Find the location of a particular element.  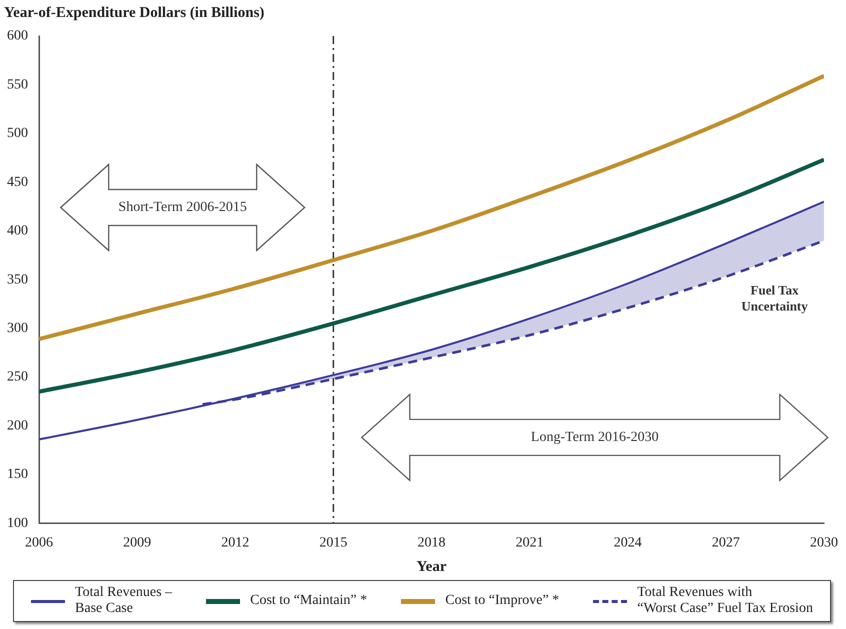

legend-label: Cost to “Maintain” * is located at coordinates (309, 601).